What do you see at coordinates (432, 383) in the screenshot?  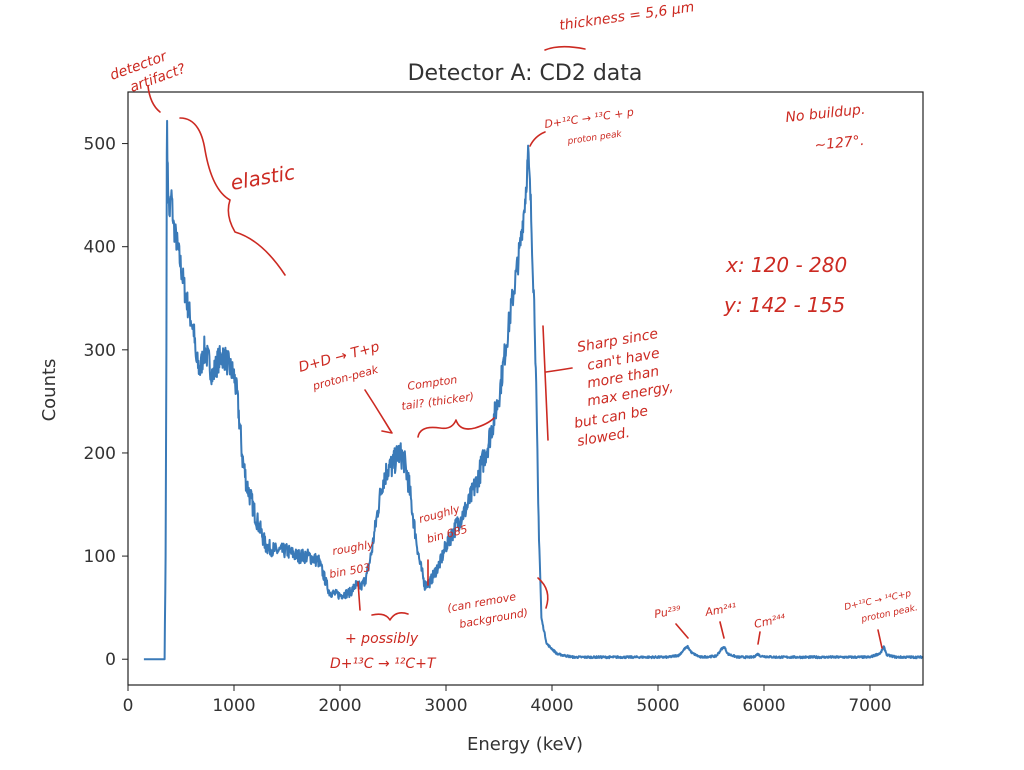 I see `note-compton-1: Compton` at bounding box center [432, 383].